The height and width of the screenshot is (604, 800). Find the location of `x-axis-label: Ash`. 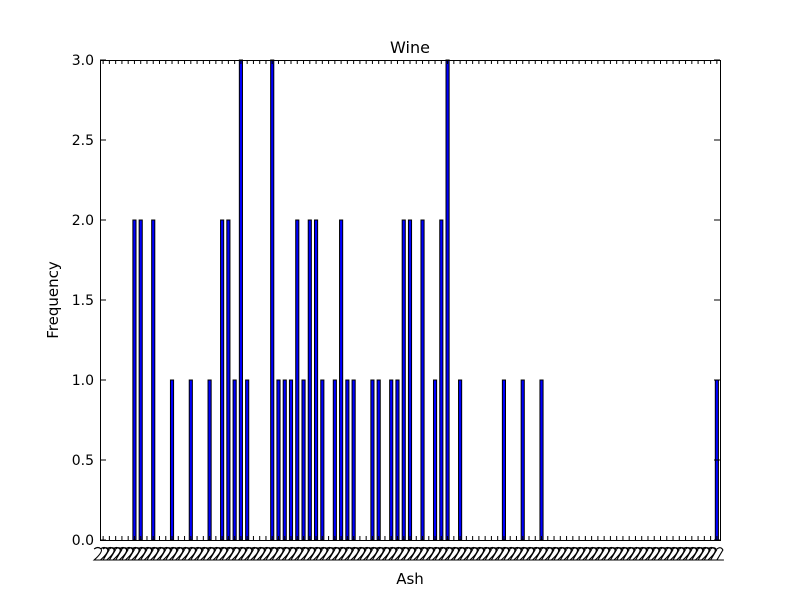

x-axis-label: Ash is located at coordinates (410, 579).